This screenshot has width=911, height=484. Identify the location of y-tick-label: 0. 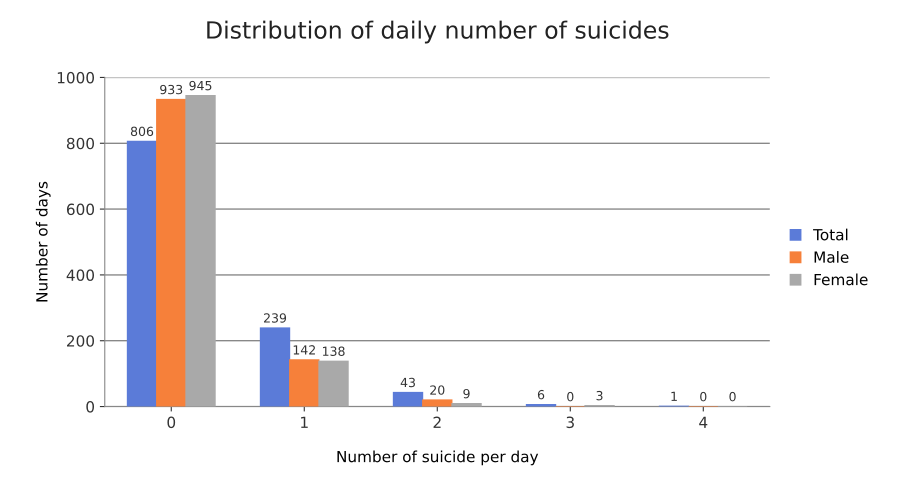
(90, 407).